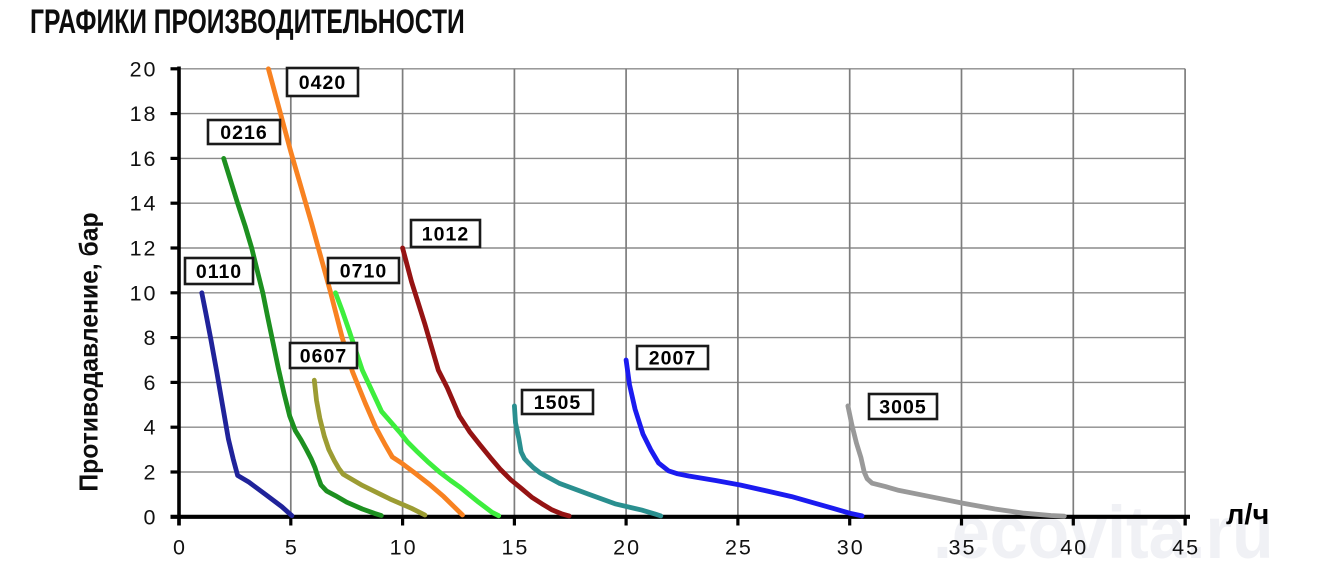 This screenshot has height=582, width=1321. I want to click on svg-text: 12, so click(144, 249).